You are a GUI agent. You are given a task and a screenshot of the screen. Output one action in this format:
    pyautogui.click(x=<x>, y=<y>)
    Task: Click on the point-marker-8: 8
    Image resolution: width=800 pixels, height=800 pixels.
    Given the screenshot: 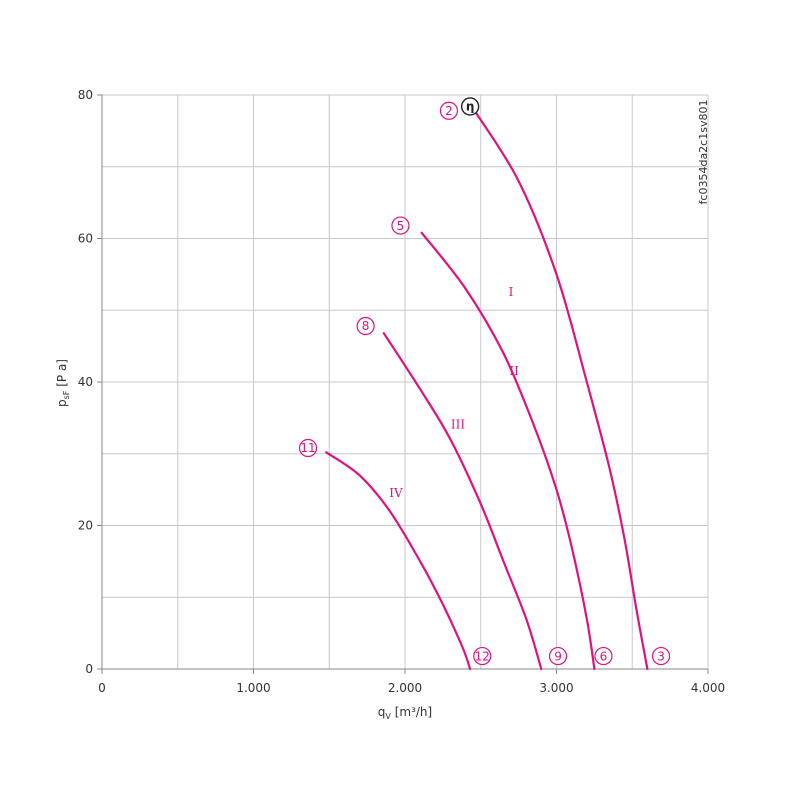 What is the action you would take?
    pyautogui.click(x=365, y=326)
    